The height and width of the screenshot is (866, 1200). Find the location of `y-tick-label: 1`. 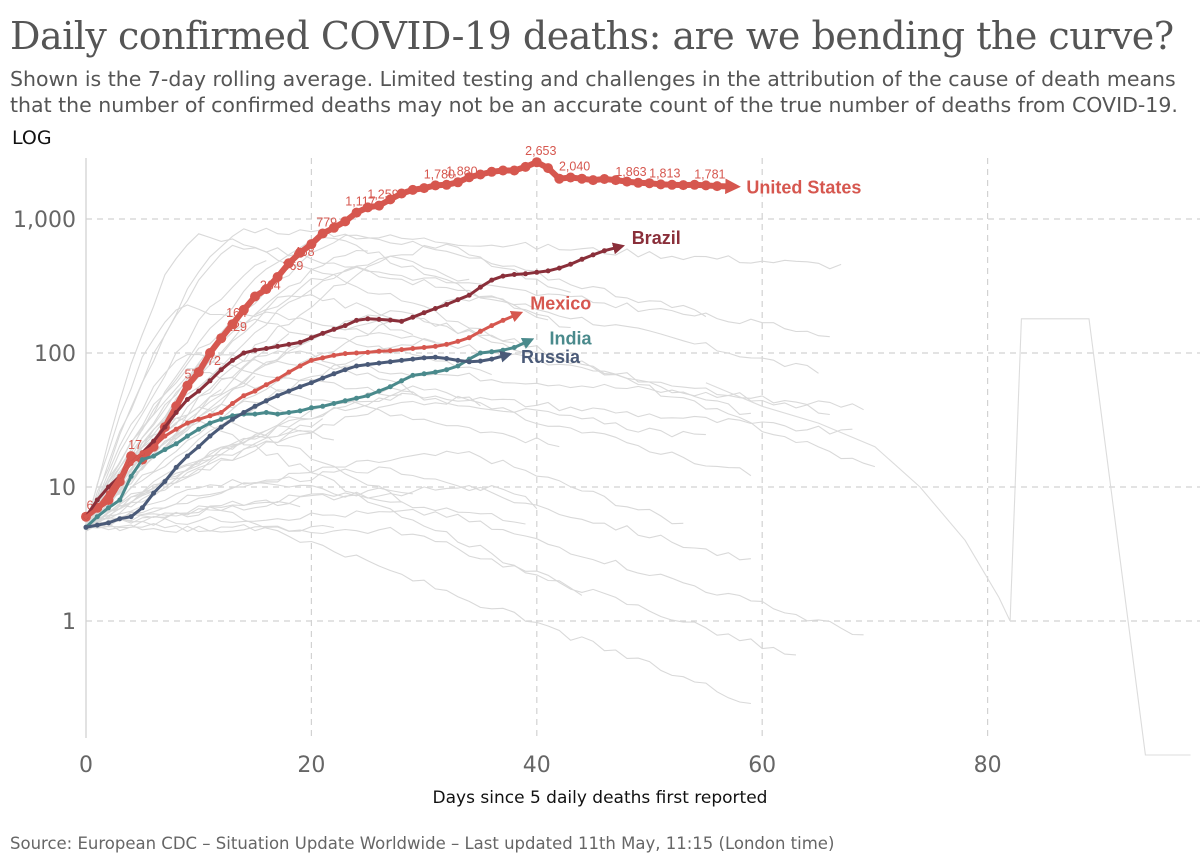

y-tick-label: 1 is located at coordinates (69, 622).